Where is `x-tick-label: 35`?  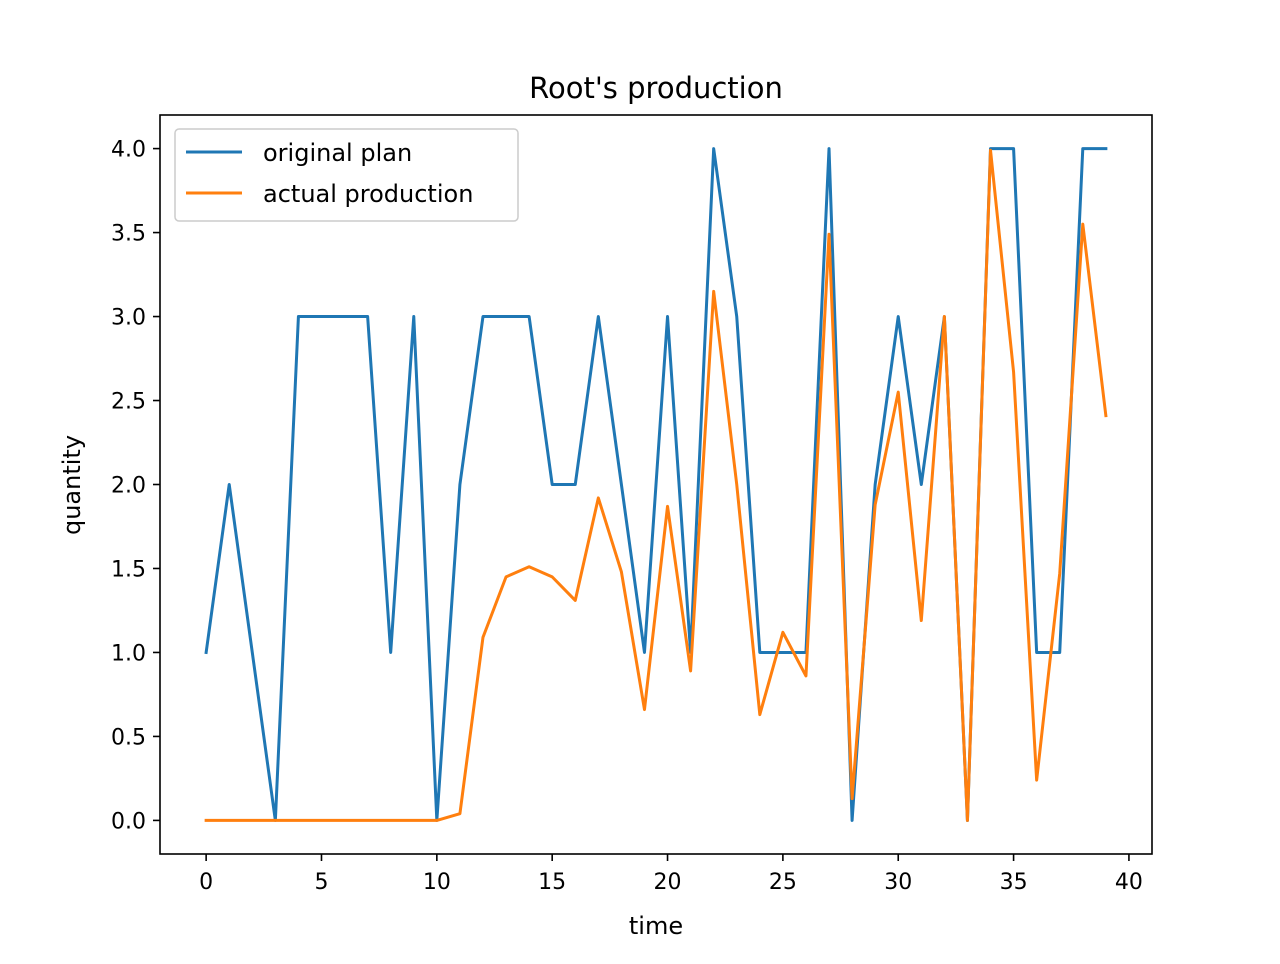
x-tick-label: 35 is located at coordinates (1014, 882).